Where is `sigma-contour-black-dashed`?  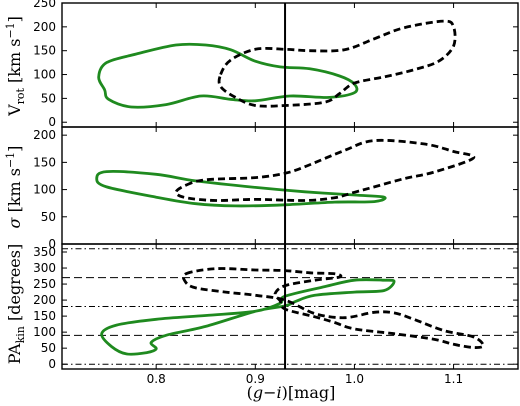 sigma-contour-black-dashed is located at coordinates (325, 170).